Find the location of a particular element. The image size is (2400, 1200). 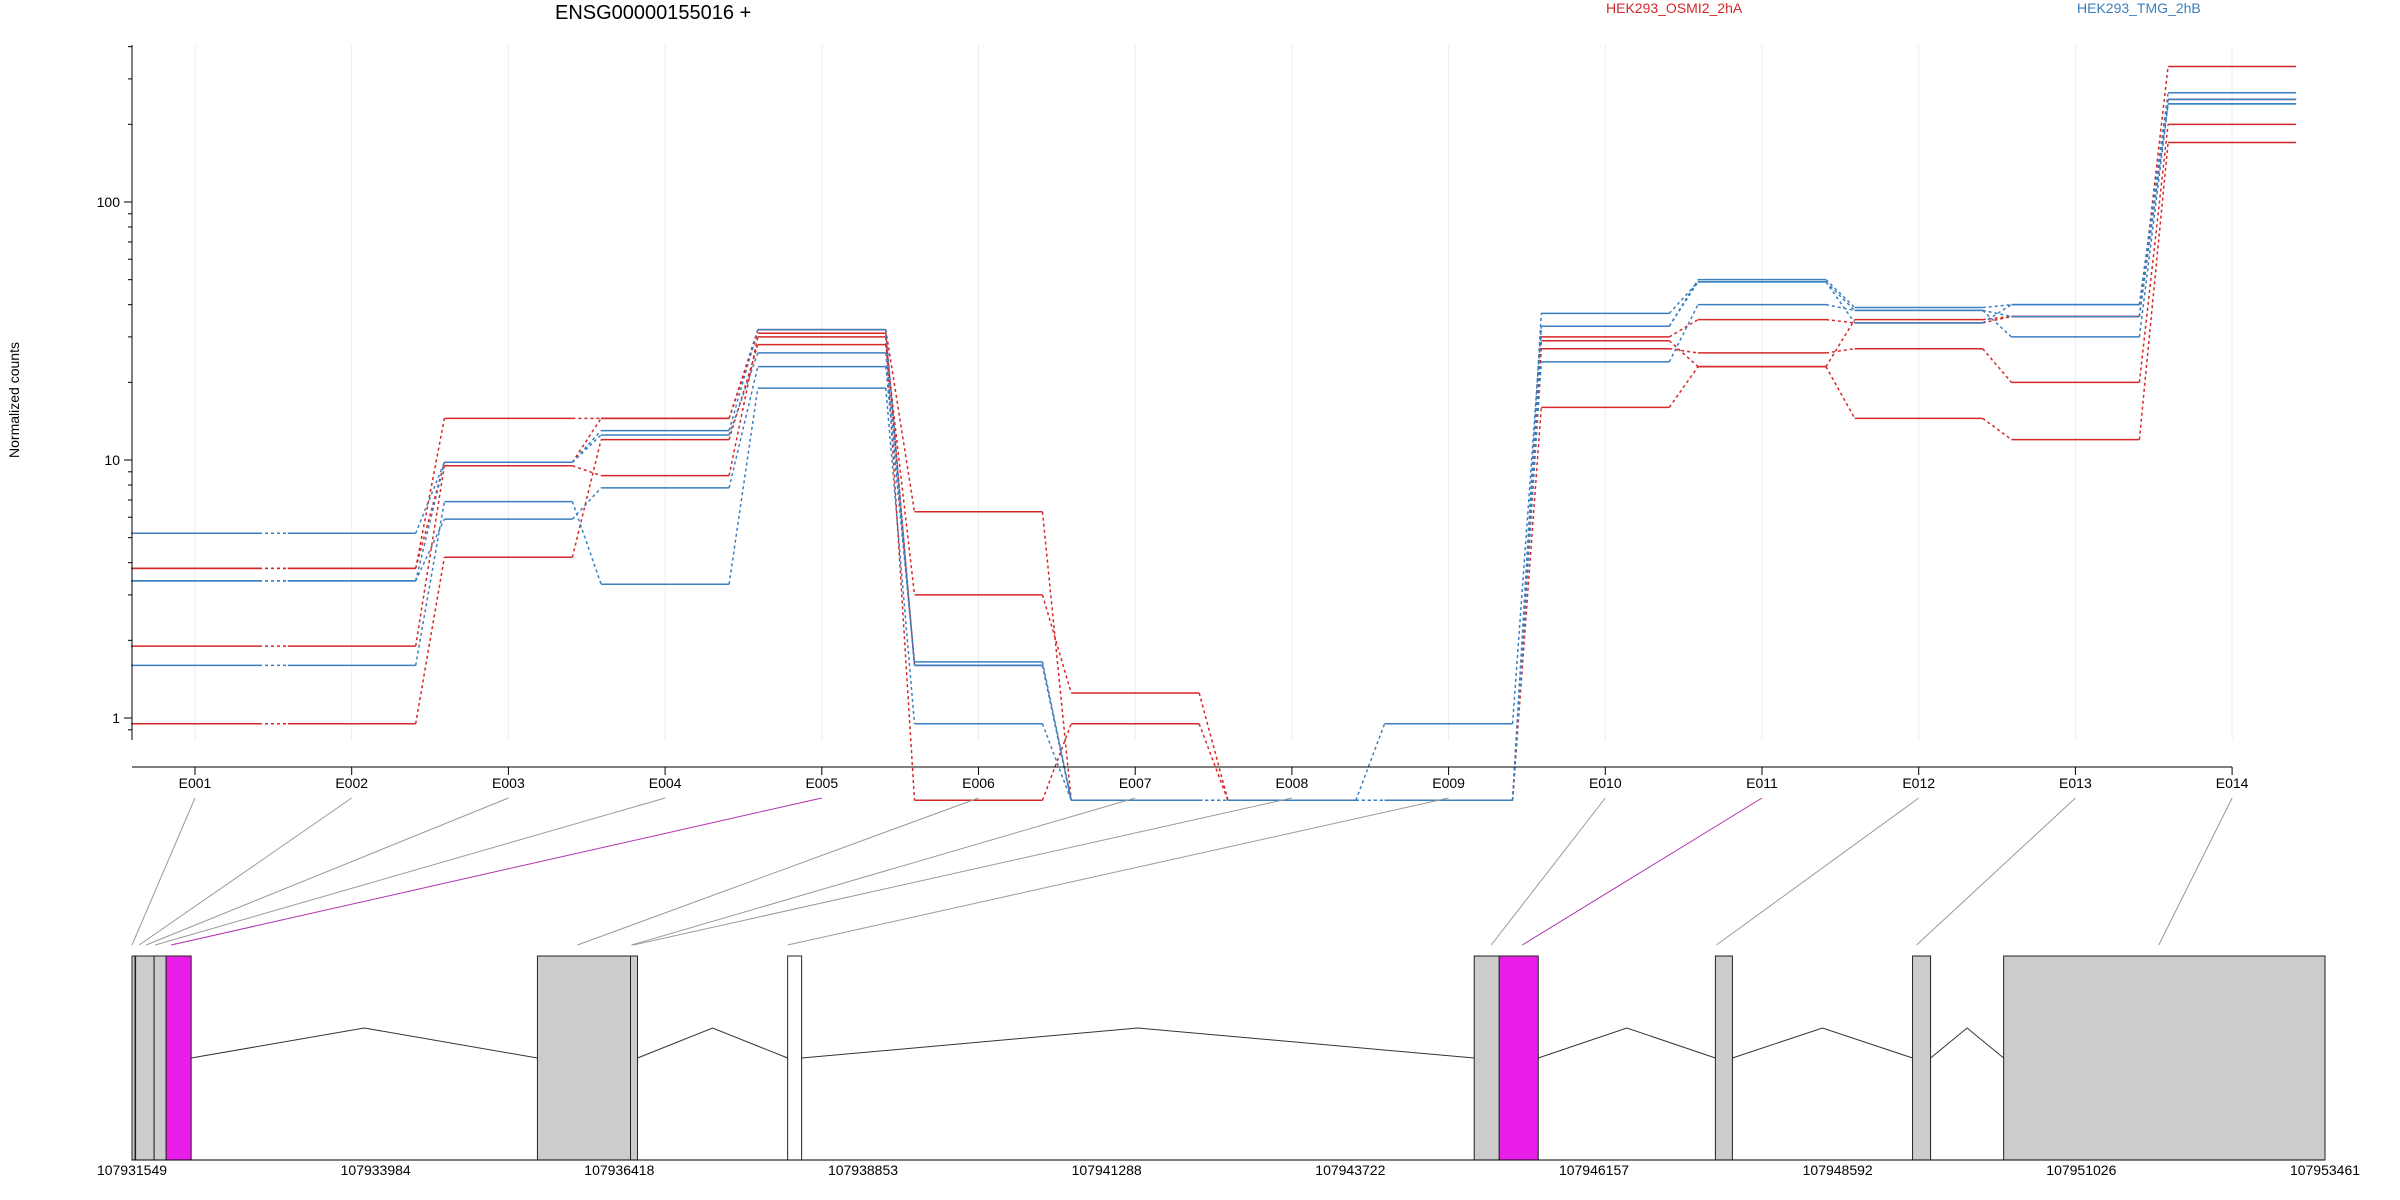

x-tick-label-e013: E013 is located at coordinates (2075, 783).